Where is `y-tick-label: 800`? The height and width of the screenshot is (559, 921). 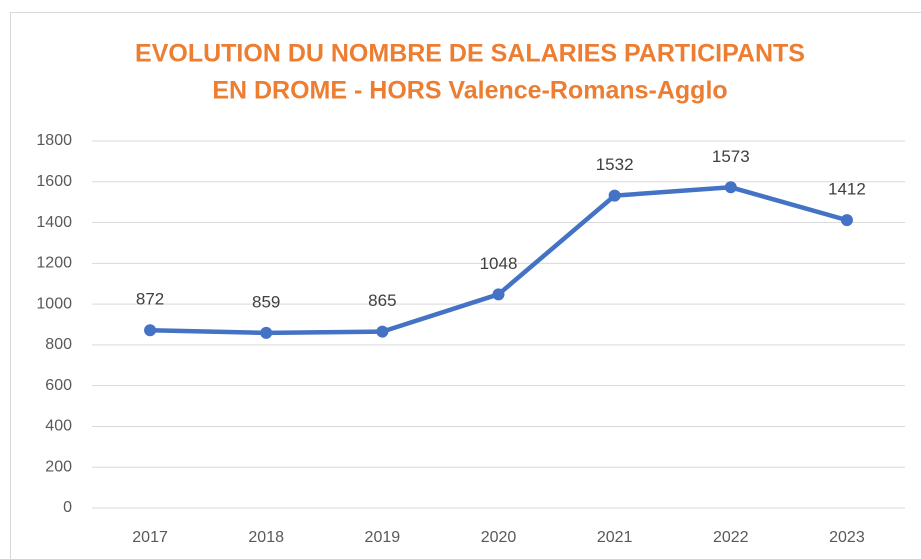
y-tick-label: 800 is located at coordinates (58, 344).